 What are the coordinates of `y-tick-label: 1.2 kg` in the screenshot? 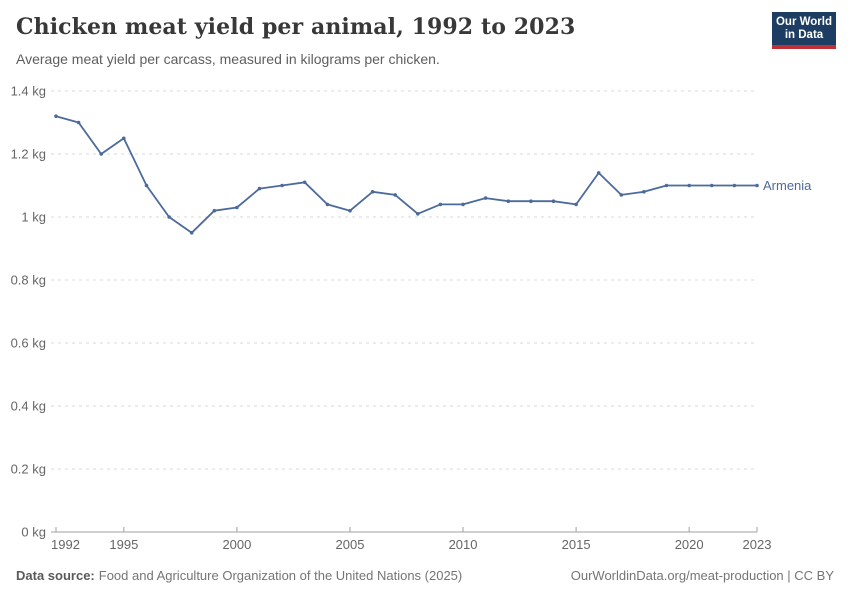 It's located at (28, 154).